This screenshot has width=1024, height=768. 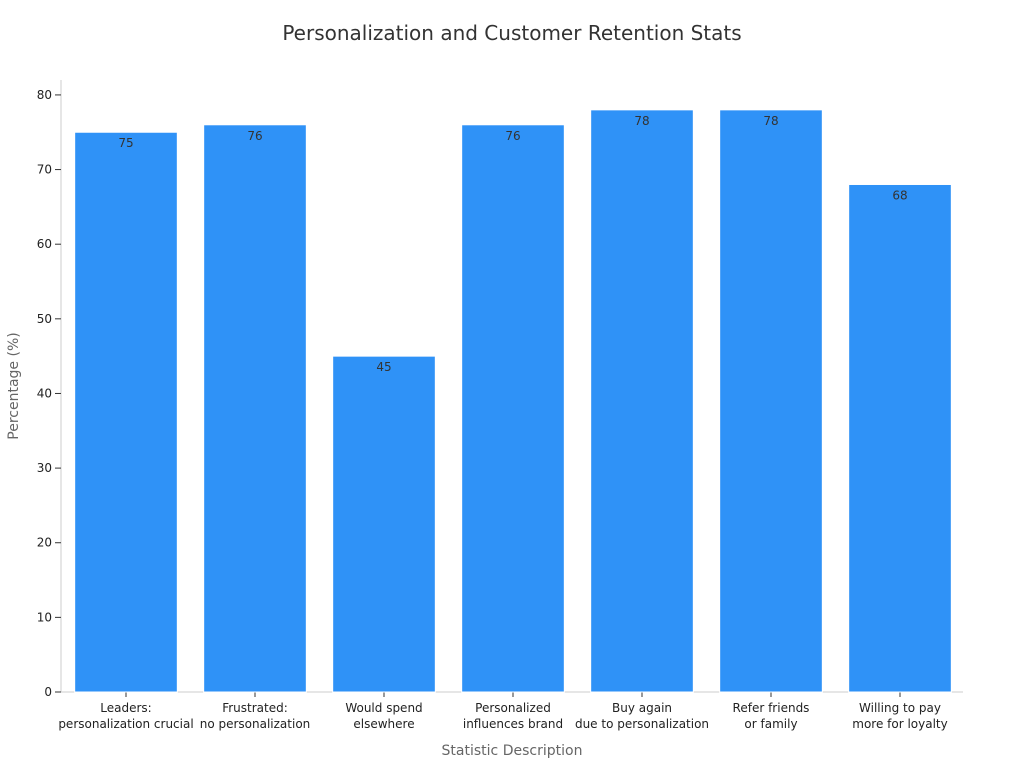 I want to click on x-tick-label: Frustrated:, so click(x=255, y=708).